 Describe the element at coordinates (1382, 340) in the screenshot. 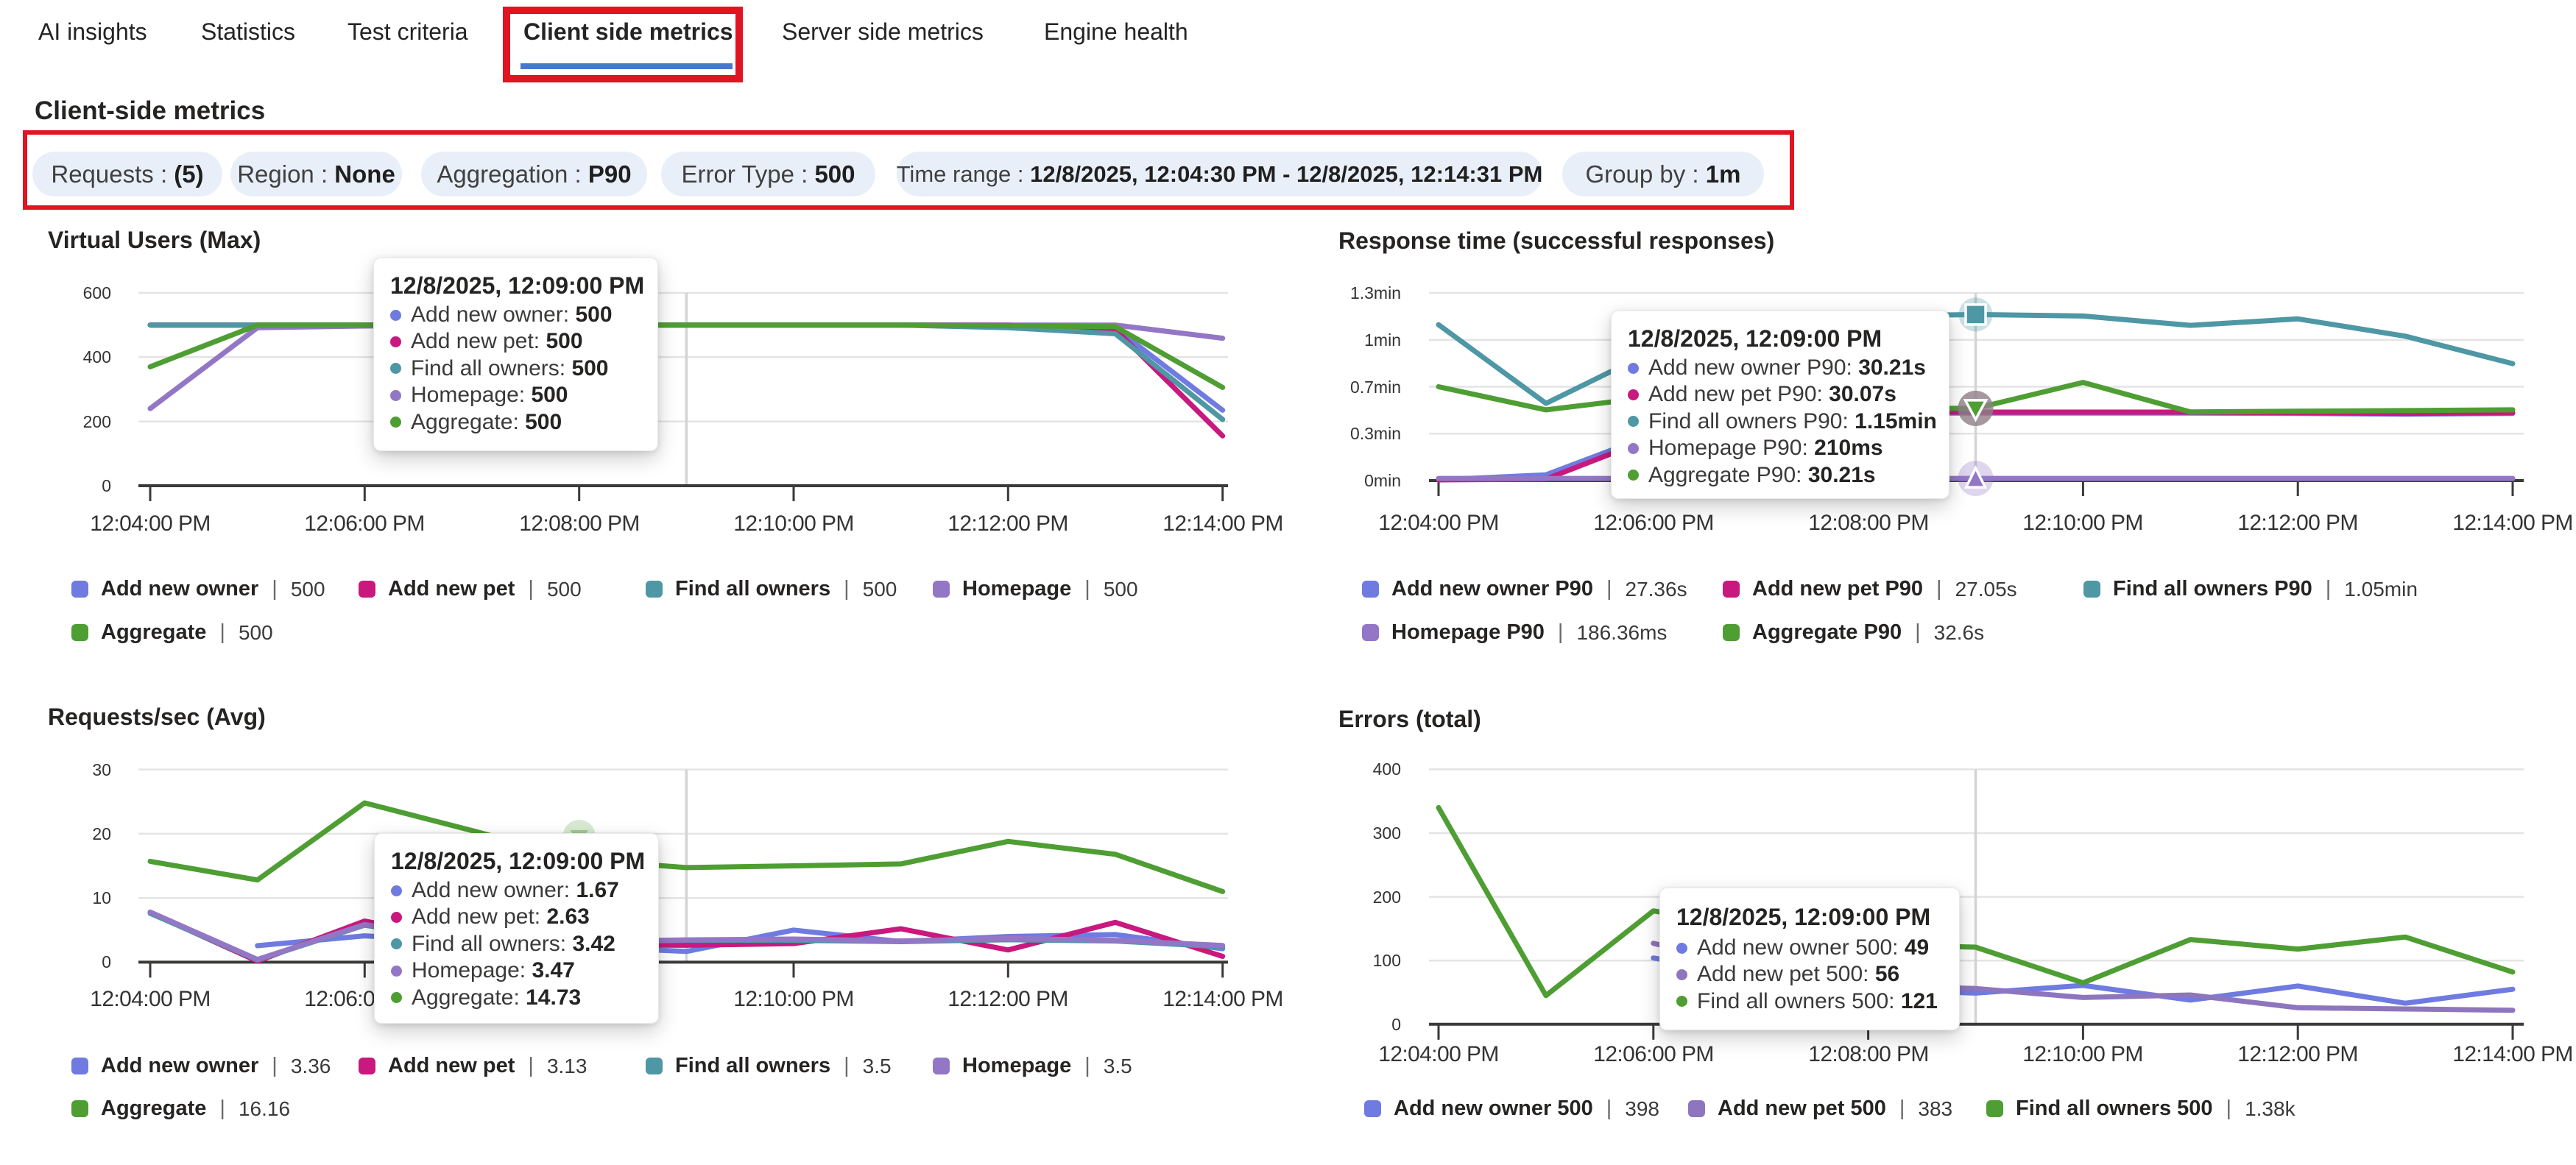

I see `svg-text: 1min` at that location.